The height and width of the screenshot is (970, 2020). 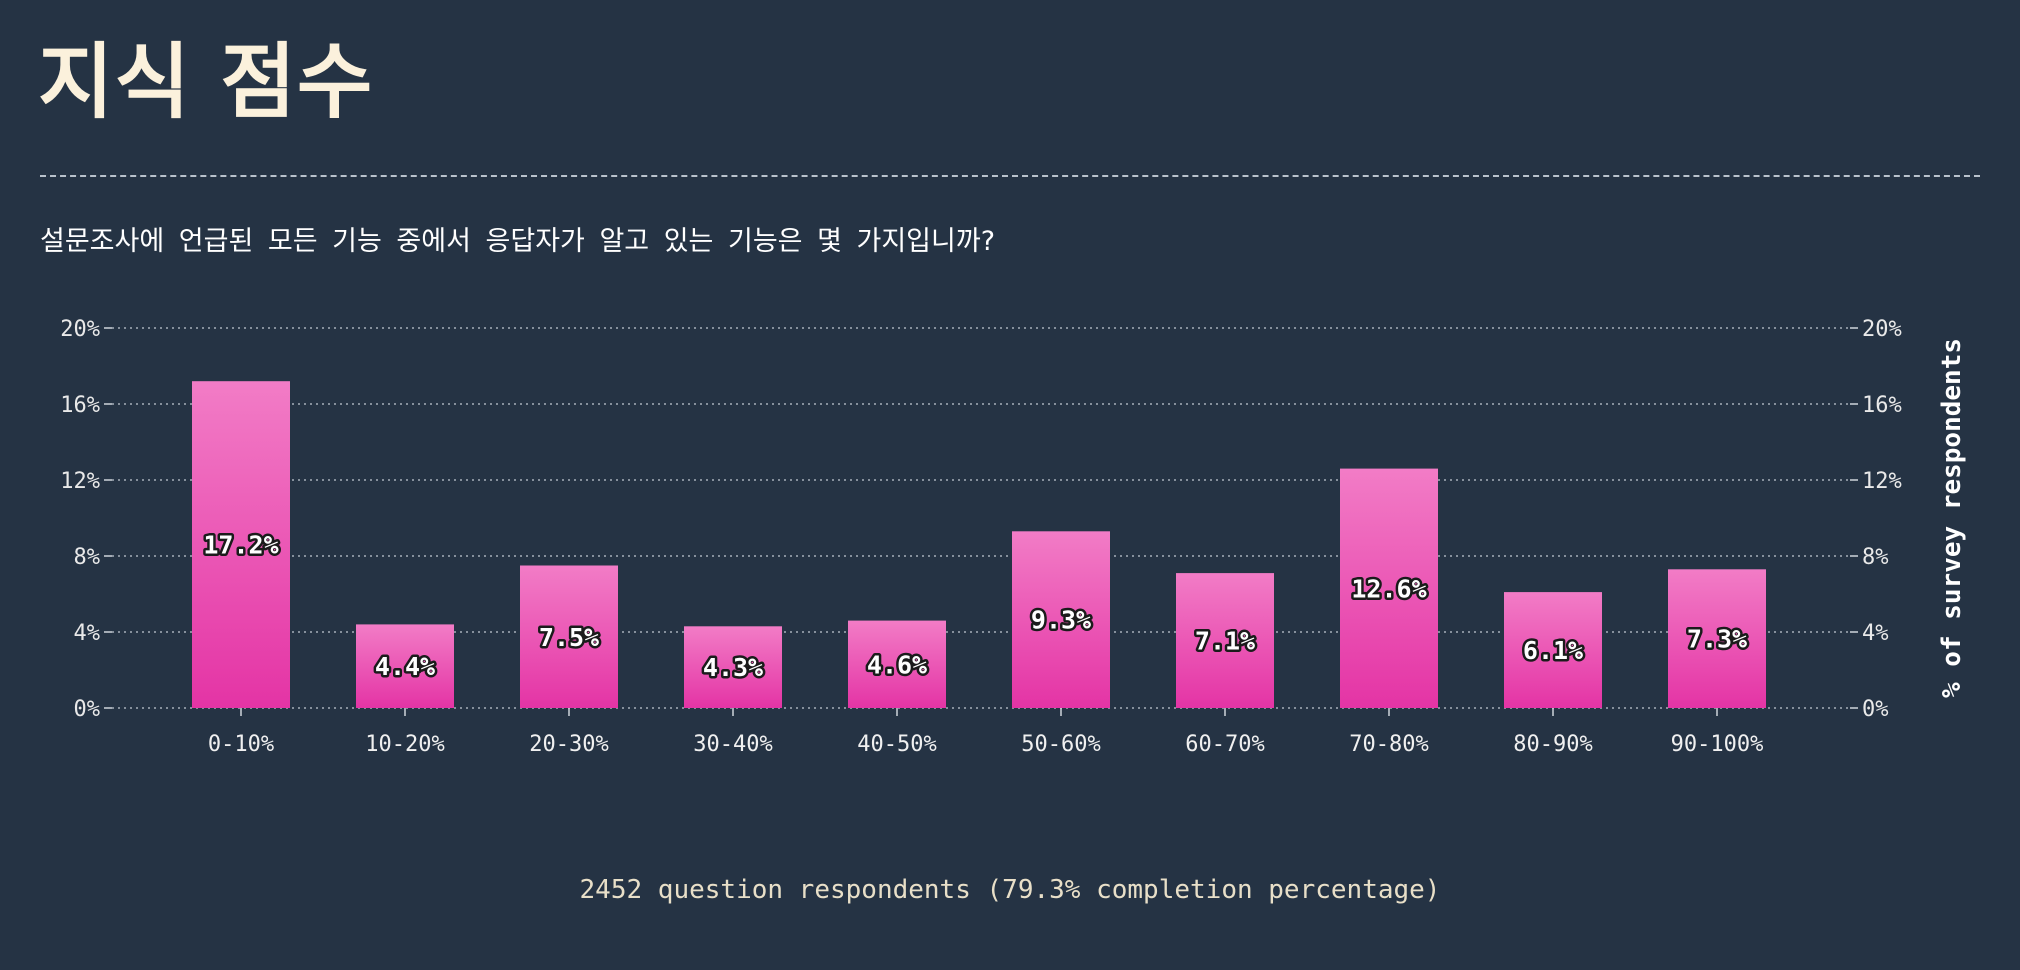 I want to click on bar-value-label: 4.3%, so click(x=733, y=667).